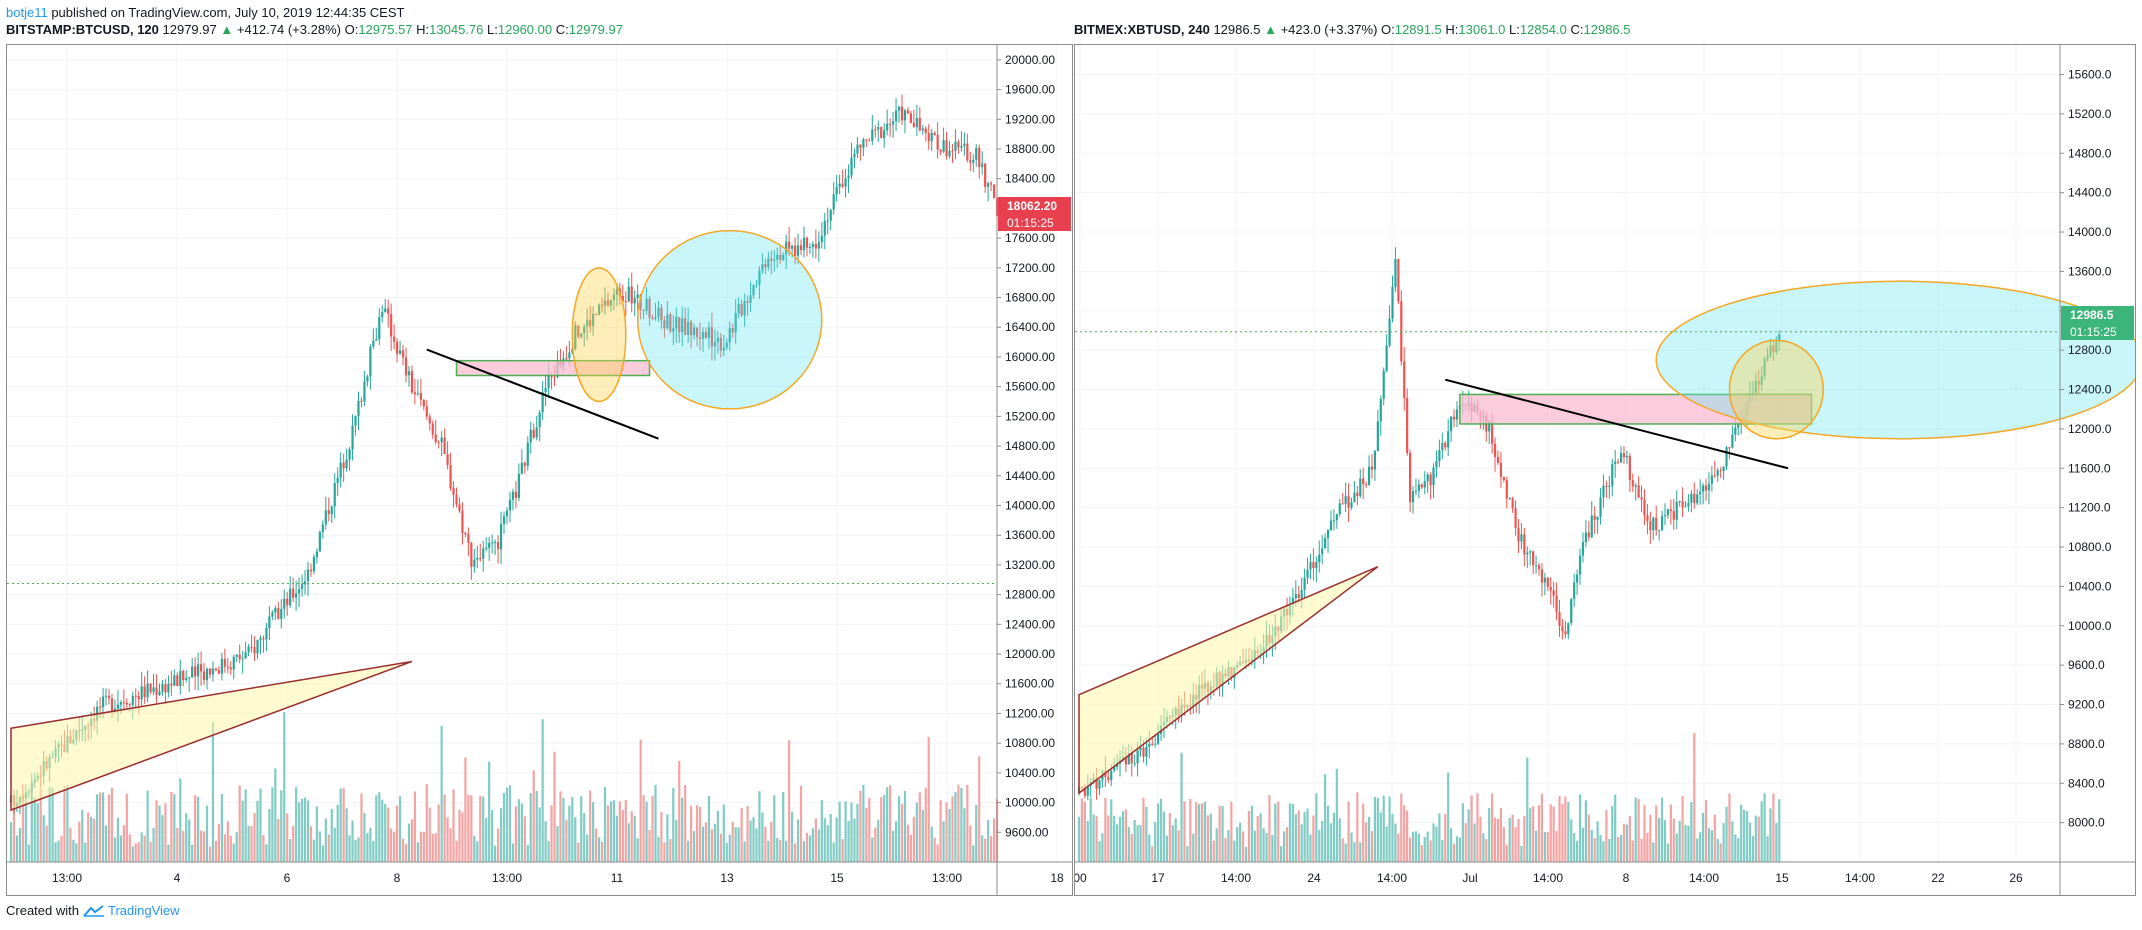  What do you see at coordinates (1030, 179) in the screenshot?
I see `price-tick-label: 18400.00` at bounding box center [1030, 179].